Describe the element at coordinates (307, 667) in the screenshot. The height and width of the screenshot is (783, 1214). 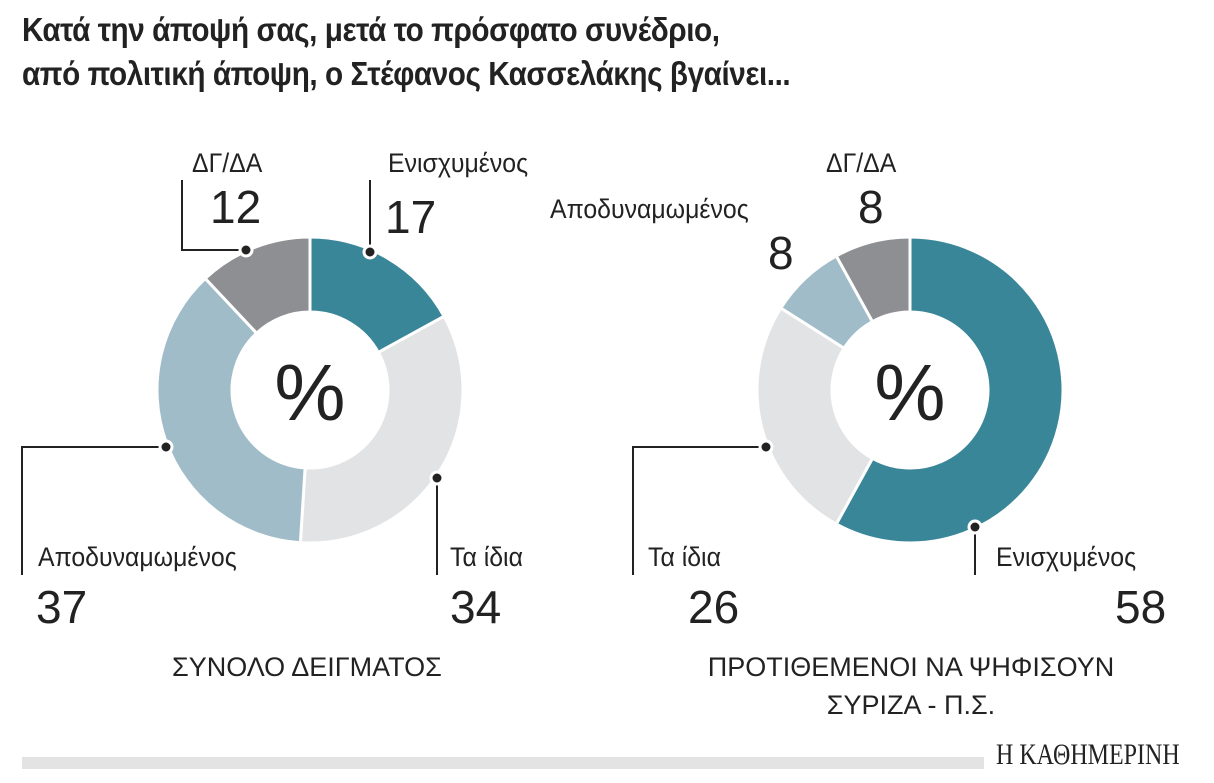
I see `caption-left: ΣΥΝΟΛΟ ΔΕΙΓΜΑΤΟΣ` at that location.